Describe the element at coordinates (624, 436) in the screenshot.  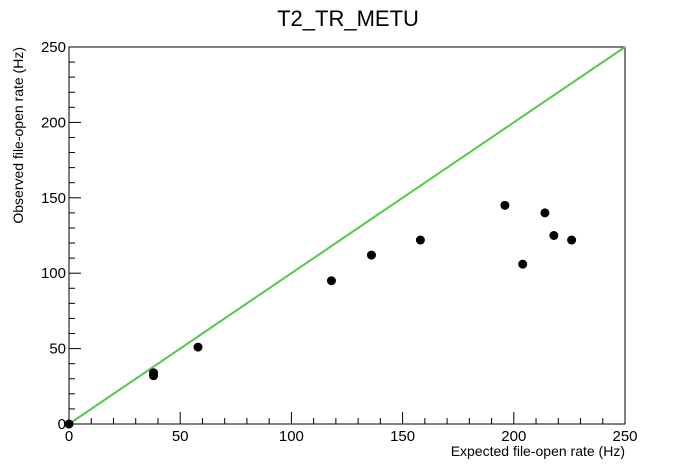
I see `x-tick-label: 250` at that location.